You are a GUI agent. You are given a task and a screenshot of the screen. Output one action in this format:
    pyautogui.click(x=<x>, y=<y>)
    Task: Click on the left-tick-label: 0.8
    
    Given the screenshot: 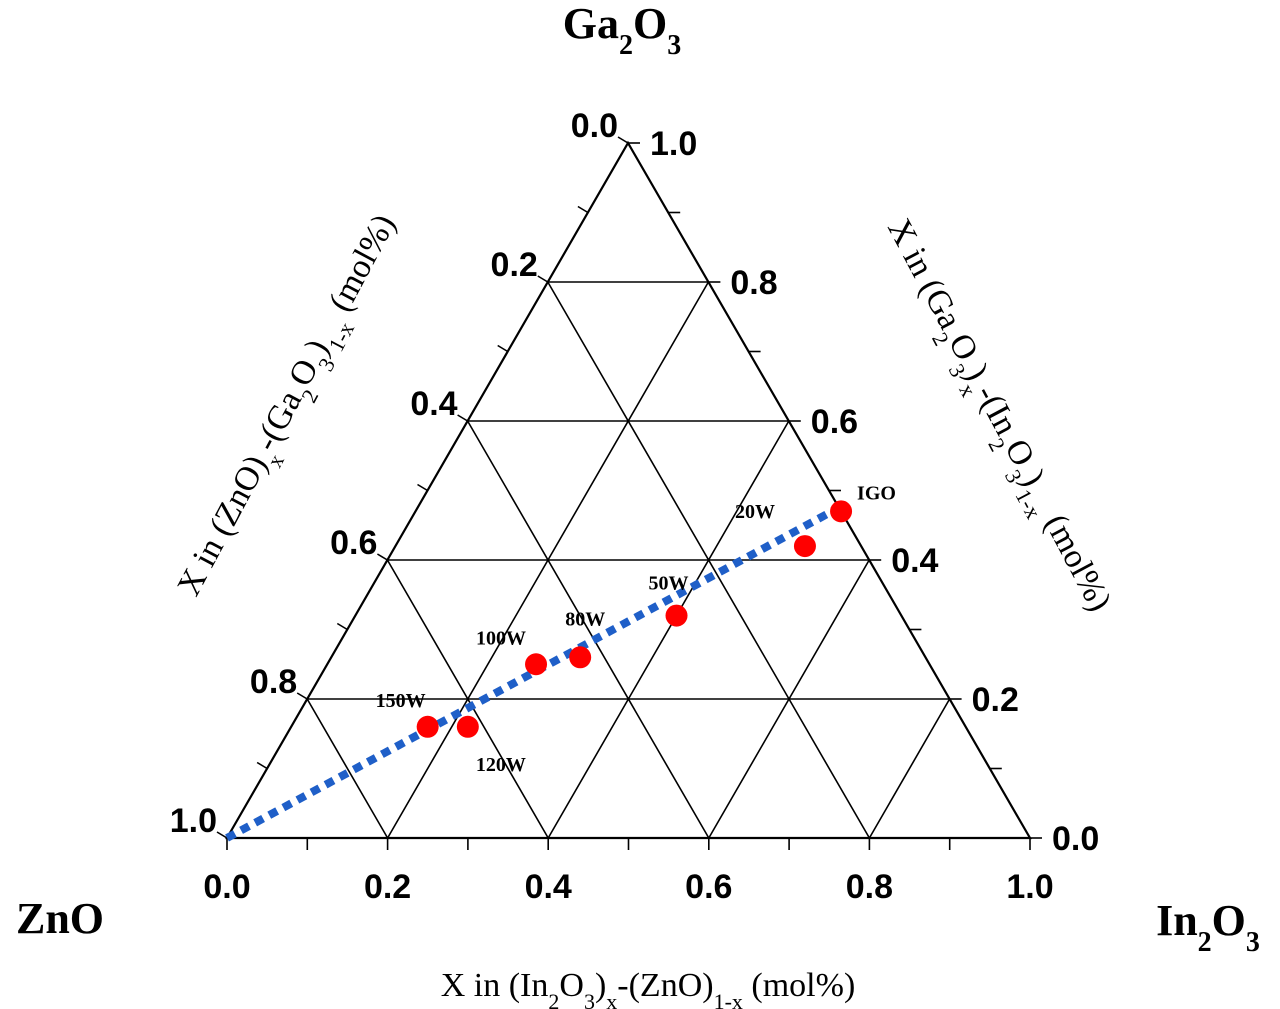 What is the action you would take?
    pyautogui.click(x=273, y=682)
    